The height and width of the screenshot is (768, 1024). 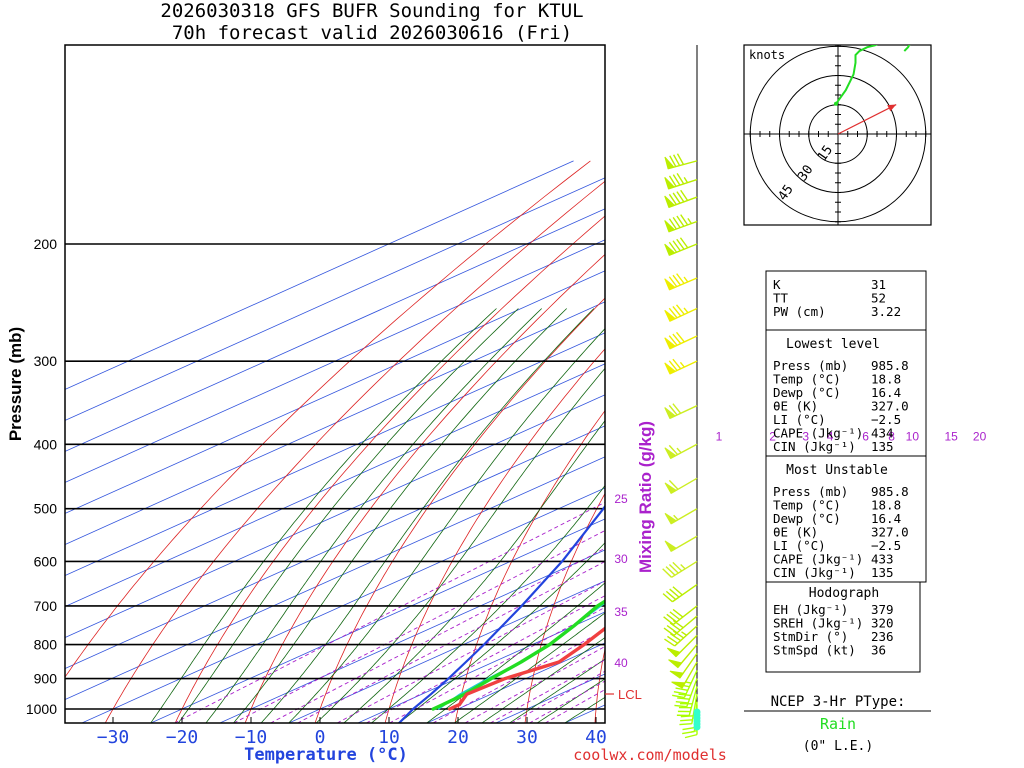 I want to click on hodograph-param-label: EH (Jkg⁻¹), so click(x=810, y=609).